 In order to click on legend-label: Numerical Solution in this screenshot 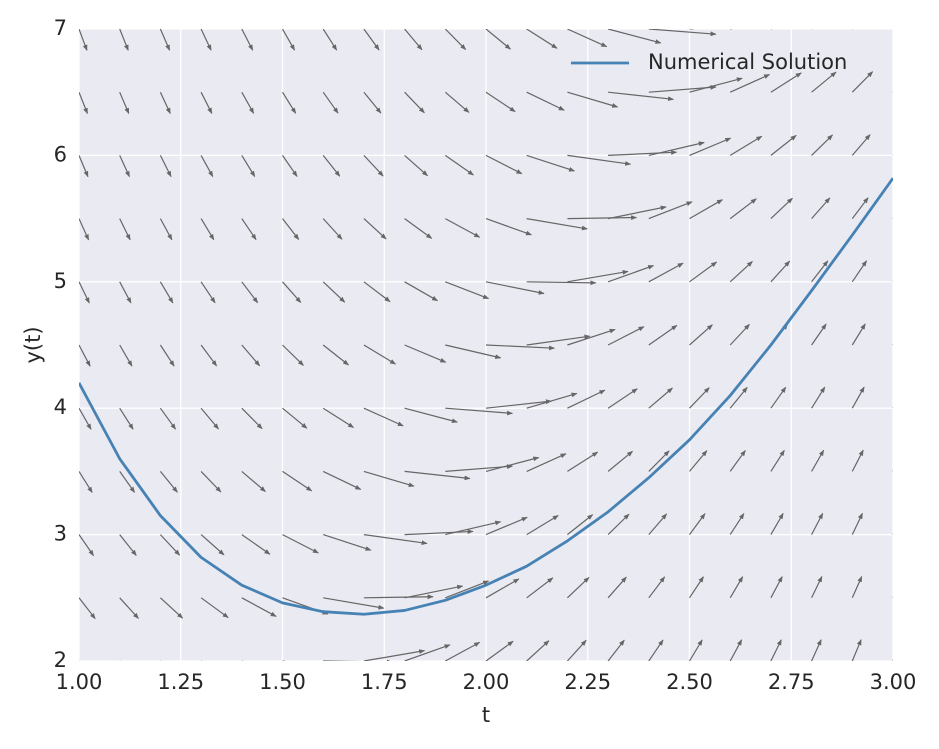, I will do `click(747, 62)`.